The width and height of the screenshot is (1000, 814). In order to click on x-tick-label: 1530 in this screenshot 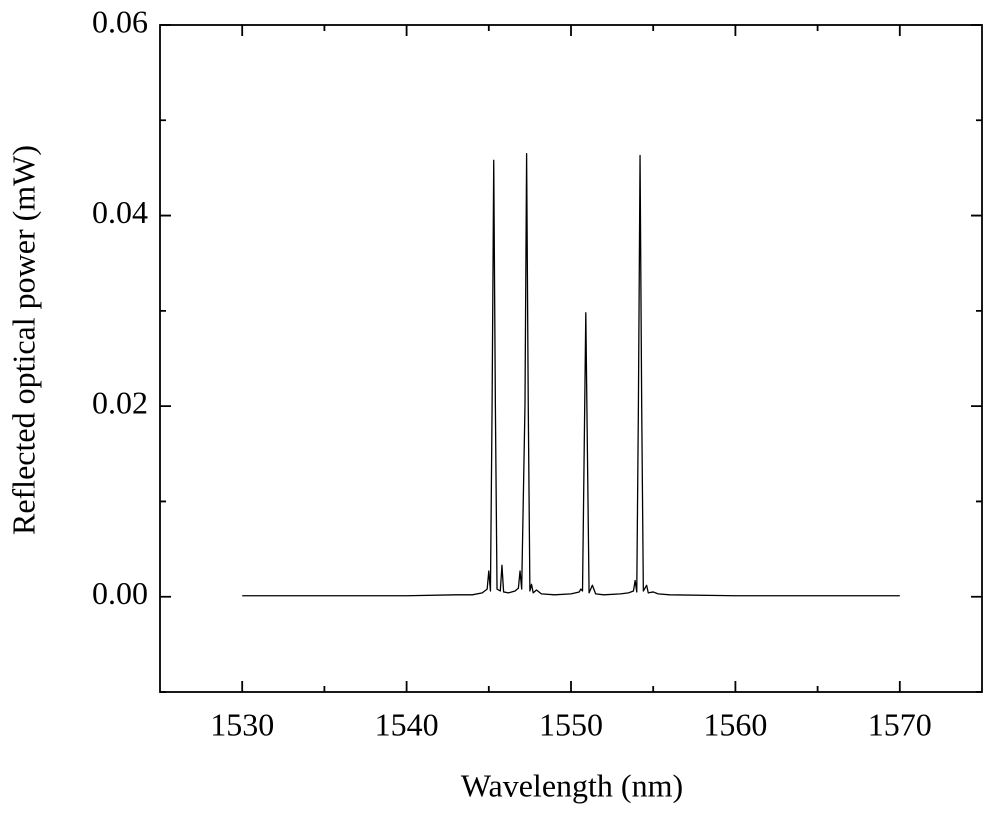, I will do `click(242, 724)`.